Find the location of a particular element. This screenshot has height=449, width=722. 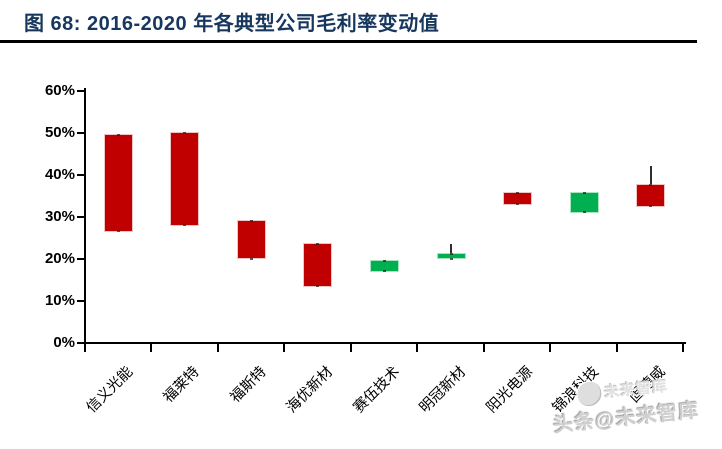

y-axis-tick-label: 30% is located at coordinates (59, 216).